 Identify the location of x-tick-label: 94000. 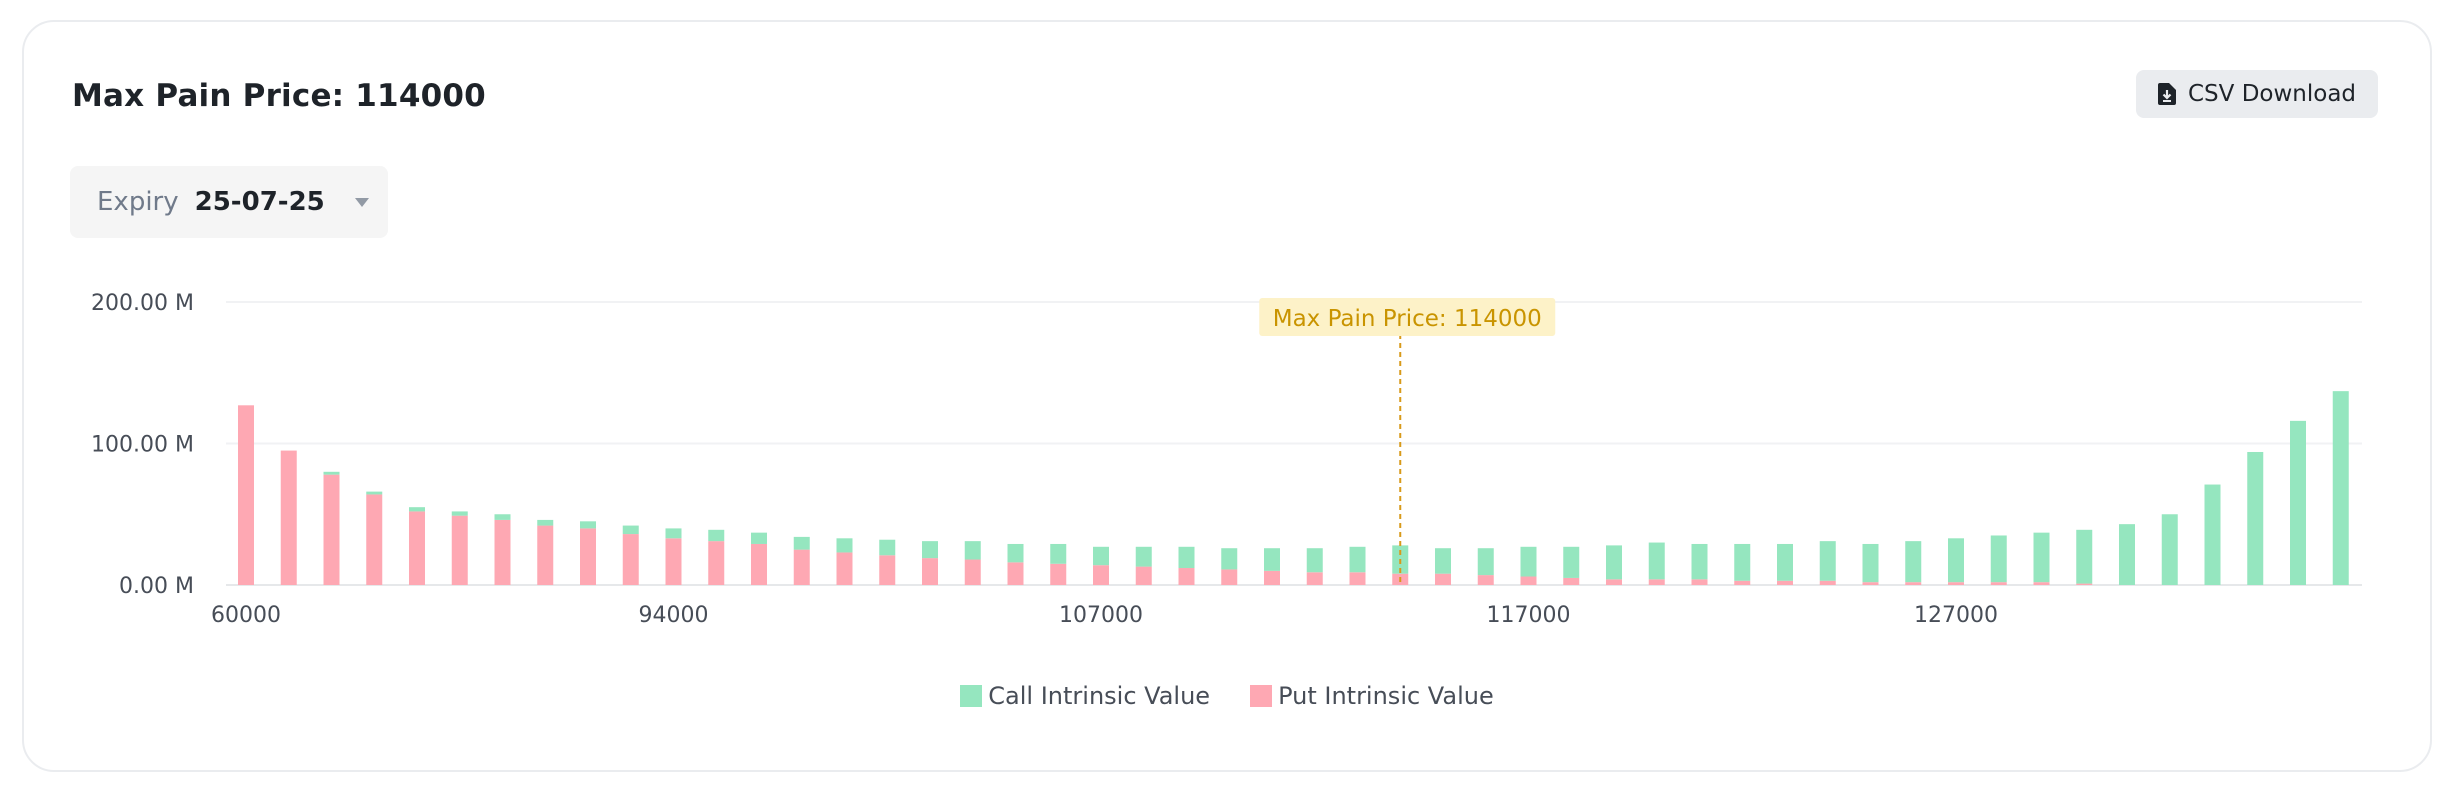
(674, 615).